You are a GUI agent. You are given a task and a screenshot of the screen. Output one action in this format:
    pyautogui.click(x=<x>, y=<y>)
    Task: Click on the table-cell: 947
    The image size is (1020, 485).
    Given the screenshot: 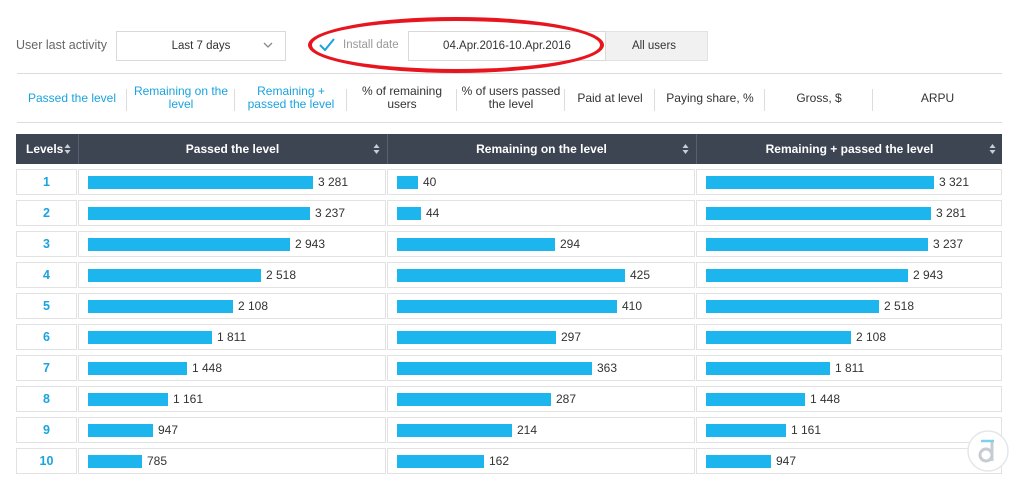 What is the action you would take?
    pyautogui.click(x=232, y=430)
    